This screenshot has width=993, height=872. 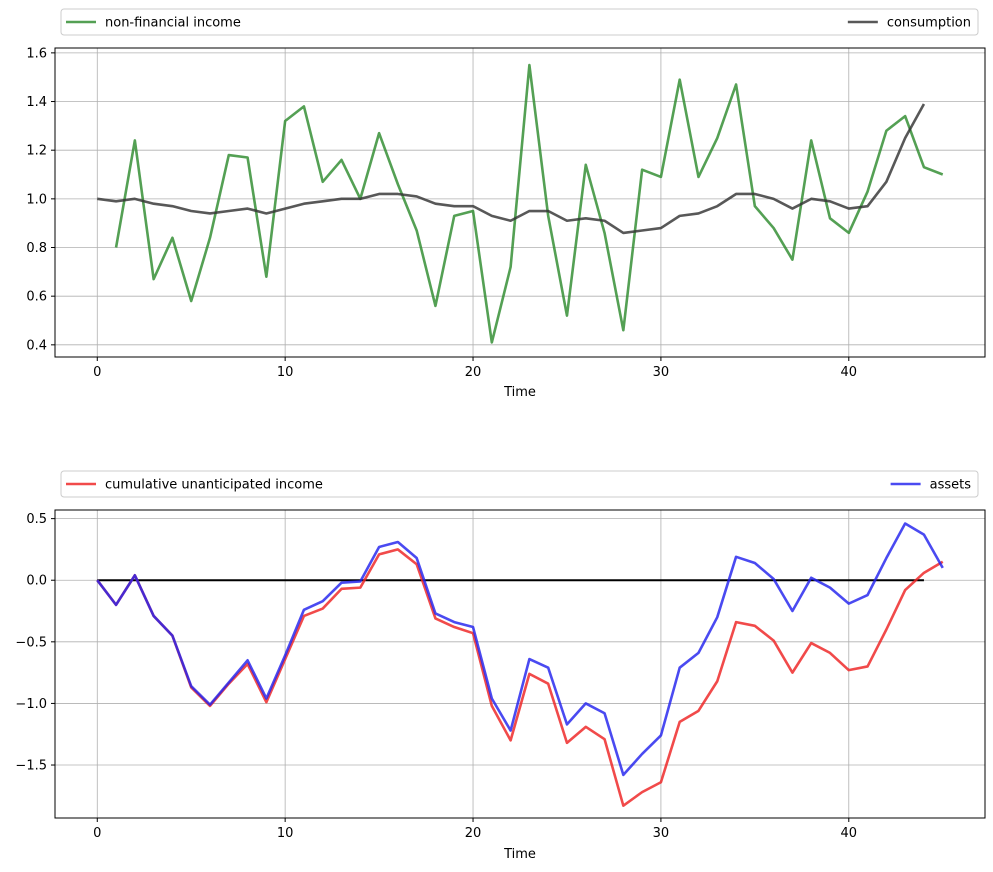 I want to click on series-line-consumption, so click(x=511, y=169).